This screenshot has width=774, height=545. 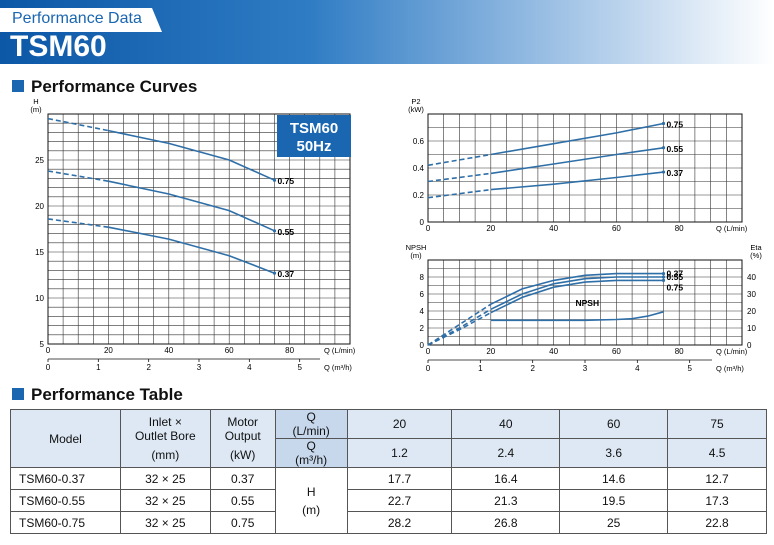 I want to click on y-tick-label: 4, so click(x=422, y=311).